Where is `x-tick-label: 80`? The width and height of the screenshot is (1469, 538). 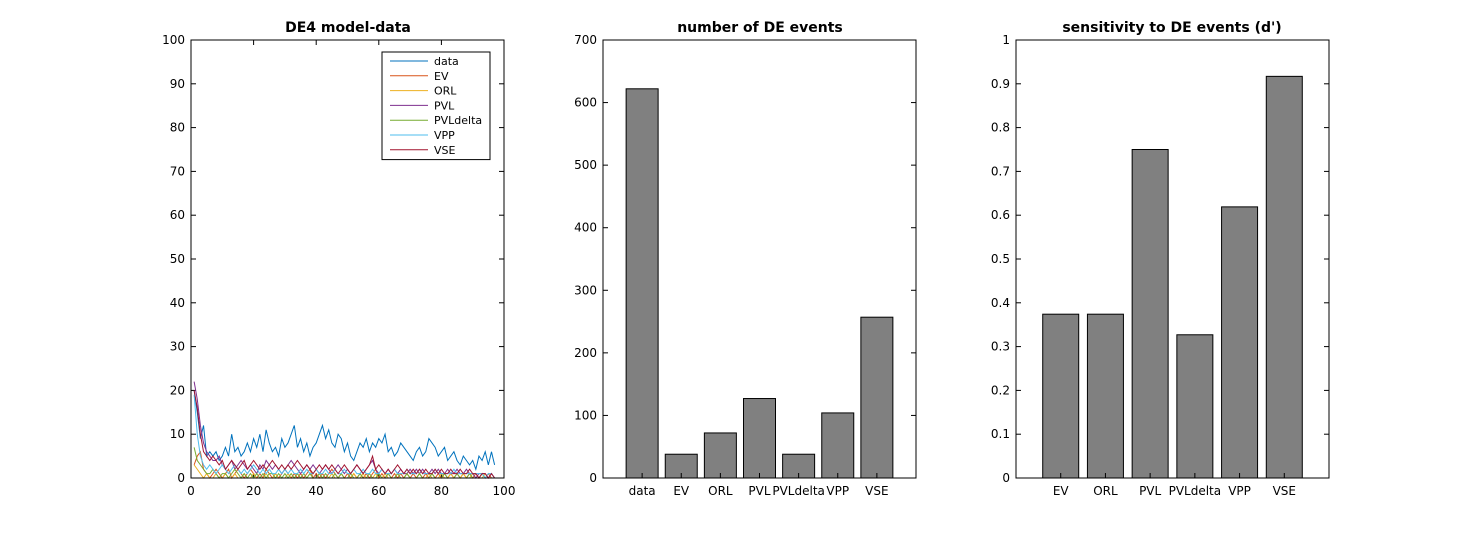
x-tick-label: 80 is located at coordinates (441, 491).